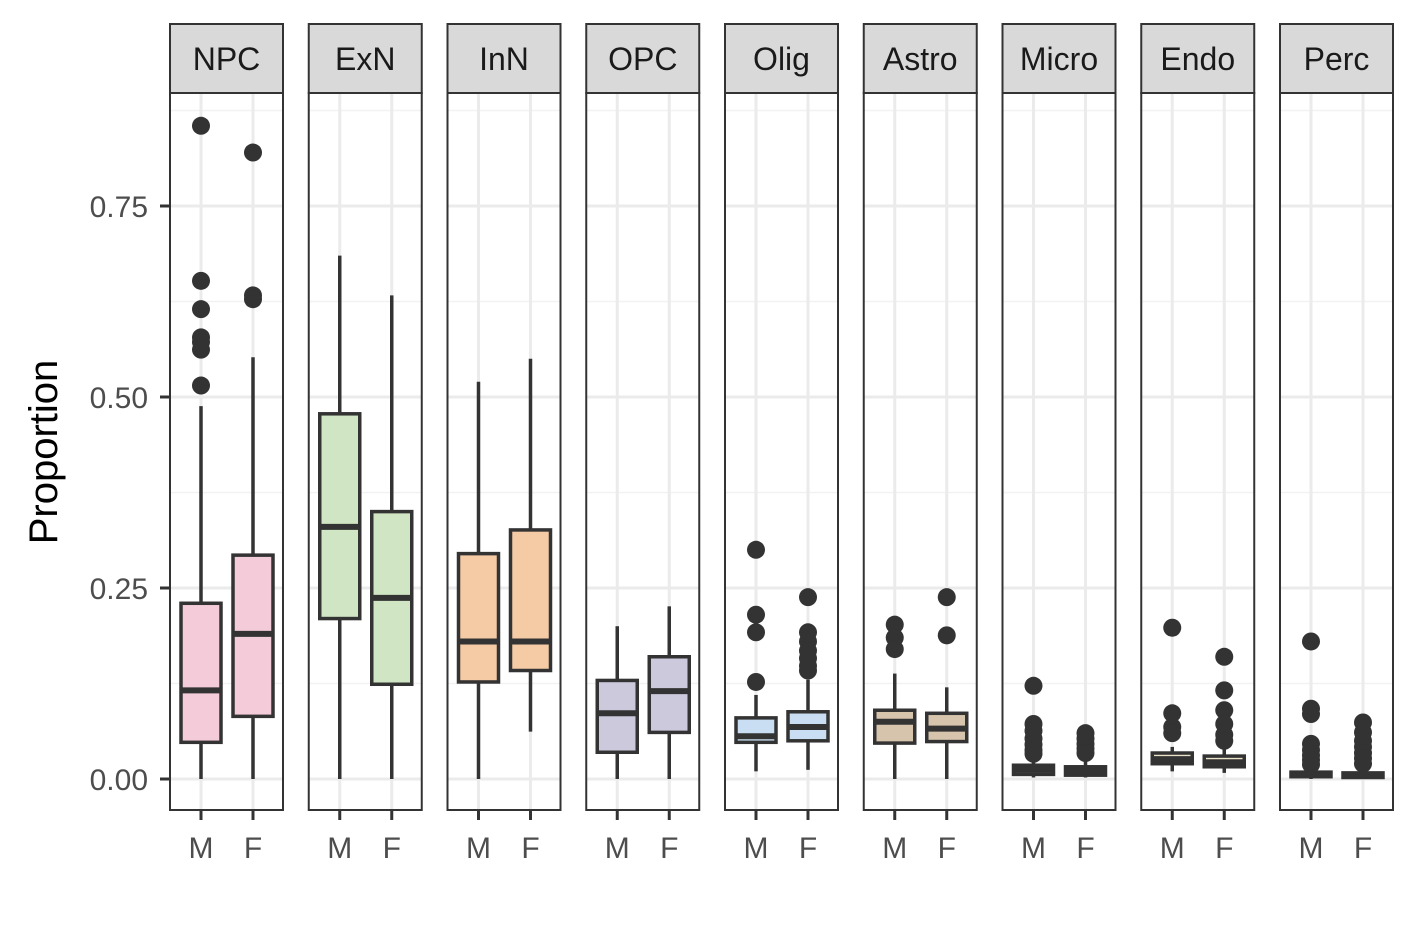 The width and height of the screenshot is (1417, 944). I want to click on facet-strip-label: ExN, so click(365, 59).